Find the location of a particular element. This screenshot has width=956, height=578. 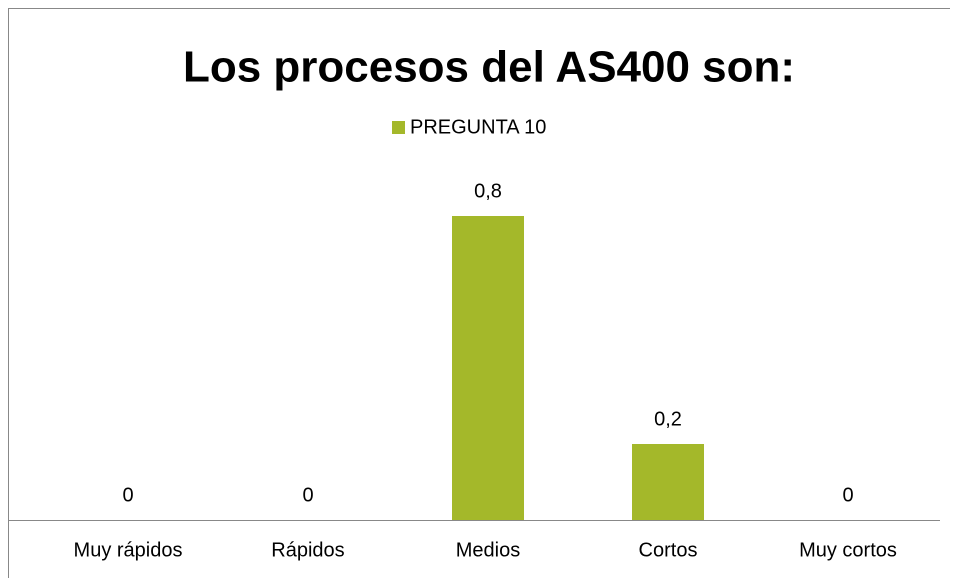

x-tick-label: Medios is located at coordinates (488, 550).